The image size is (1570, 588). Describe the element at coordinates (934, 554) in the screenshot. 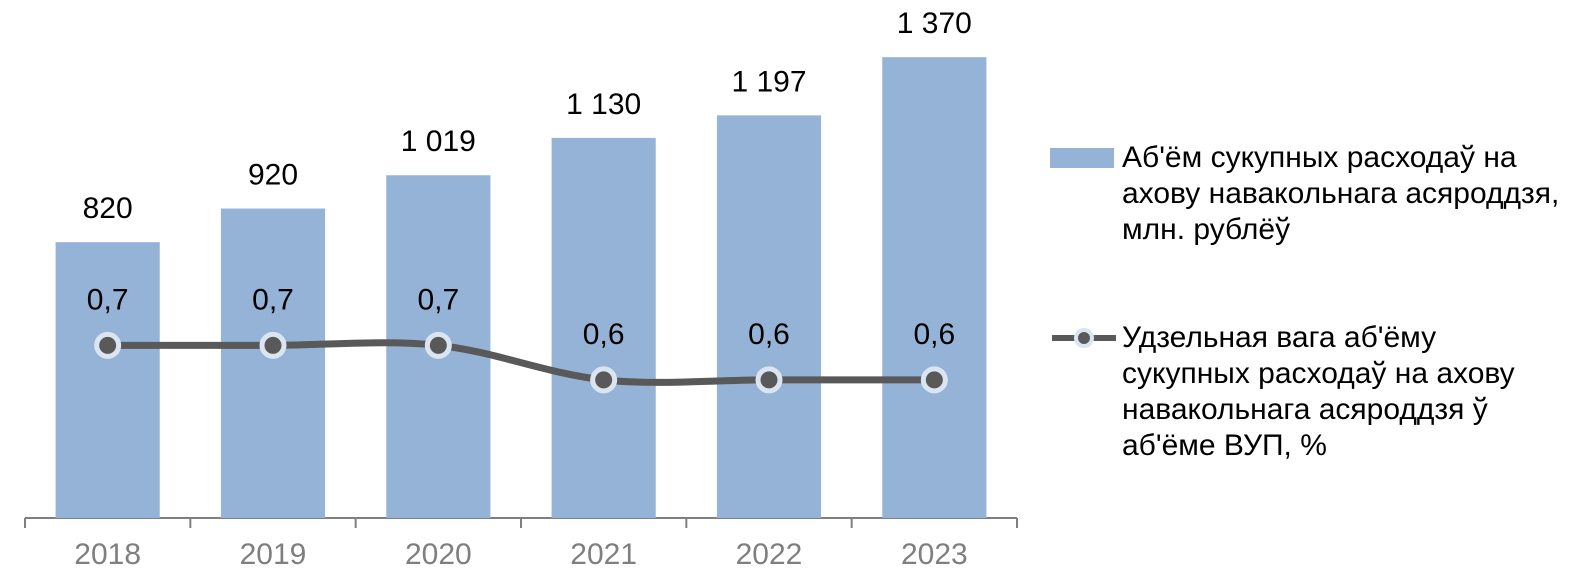

I see `x-tick-label: 2023` at that location.